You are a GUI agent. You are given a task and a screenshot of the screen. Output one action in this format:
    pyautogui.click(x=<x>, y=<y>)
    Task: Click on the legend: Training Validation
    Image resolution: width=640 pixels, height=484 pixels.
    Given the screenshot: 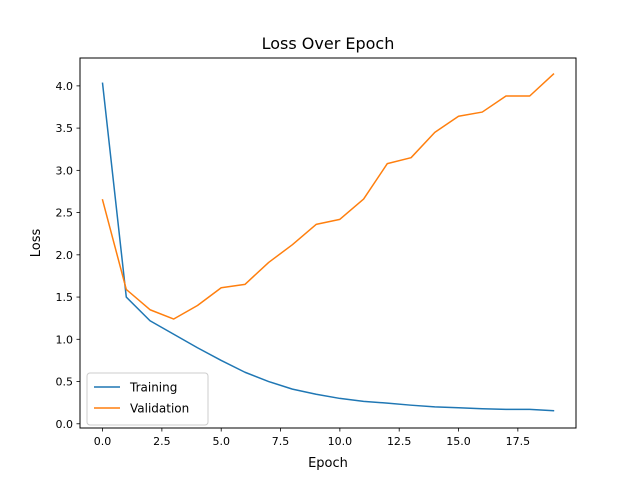 What is the action you would take?
    pyautogui.click(x=147, y=399)
    